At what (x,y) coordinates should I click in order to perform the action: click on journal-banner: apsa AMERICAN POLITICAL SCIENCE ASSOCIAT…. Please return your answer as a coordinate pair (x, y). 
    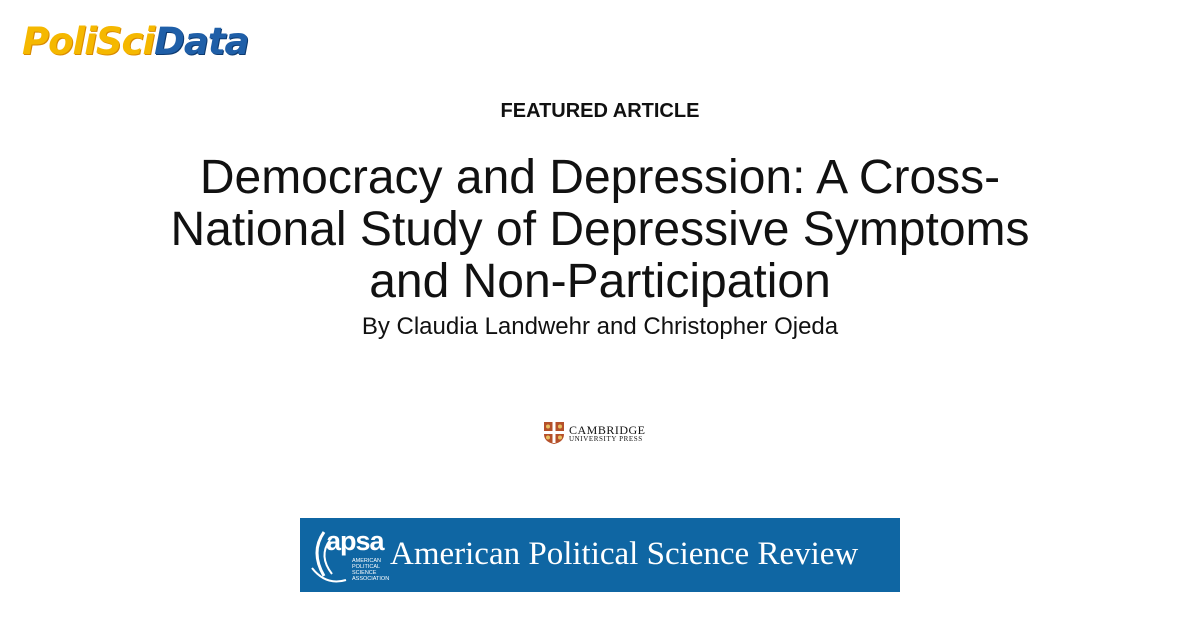
    Looking at the image, I should click on (600, 555).